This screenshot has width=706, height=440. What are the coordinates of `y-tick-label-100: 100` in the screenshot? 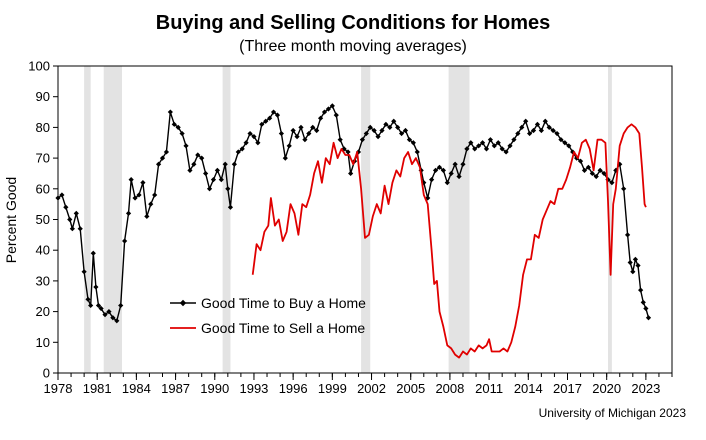 It's located at (39, 66).